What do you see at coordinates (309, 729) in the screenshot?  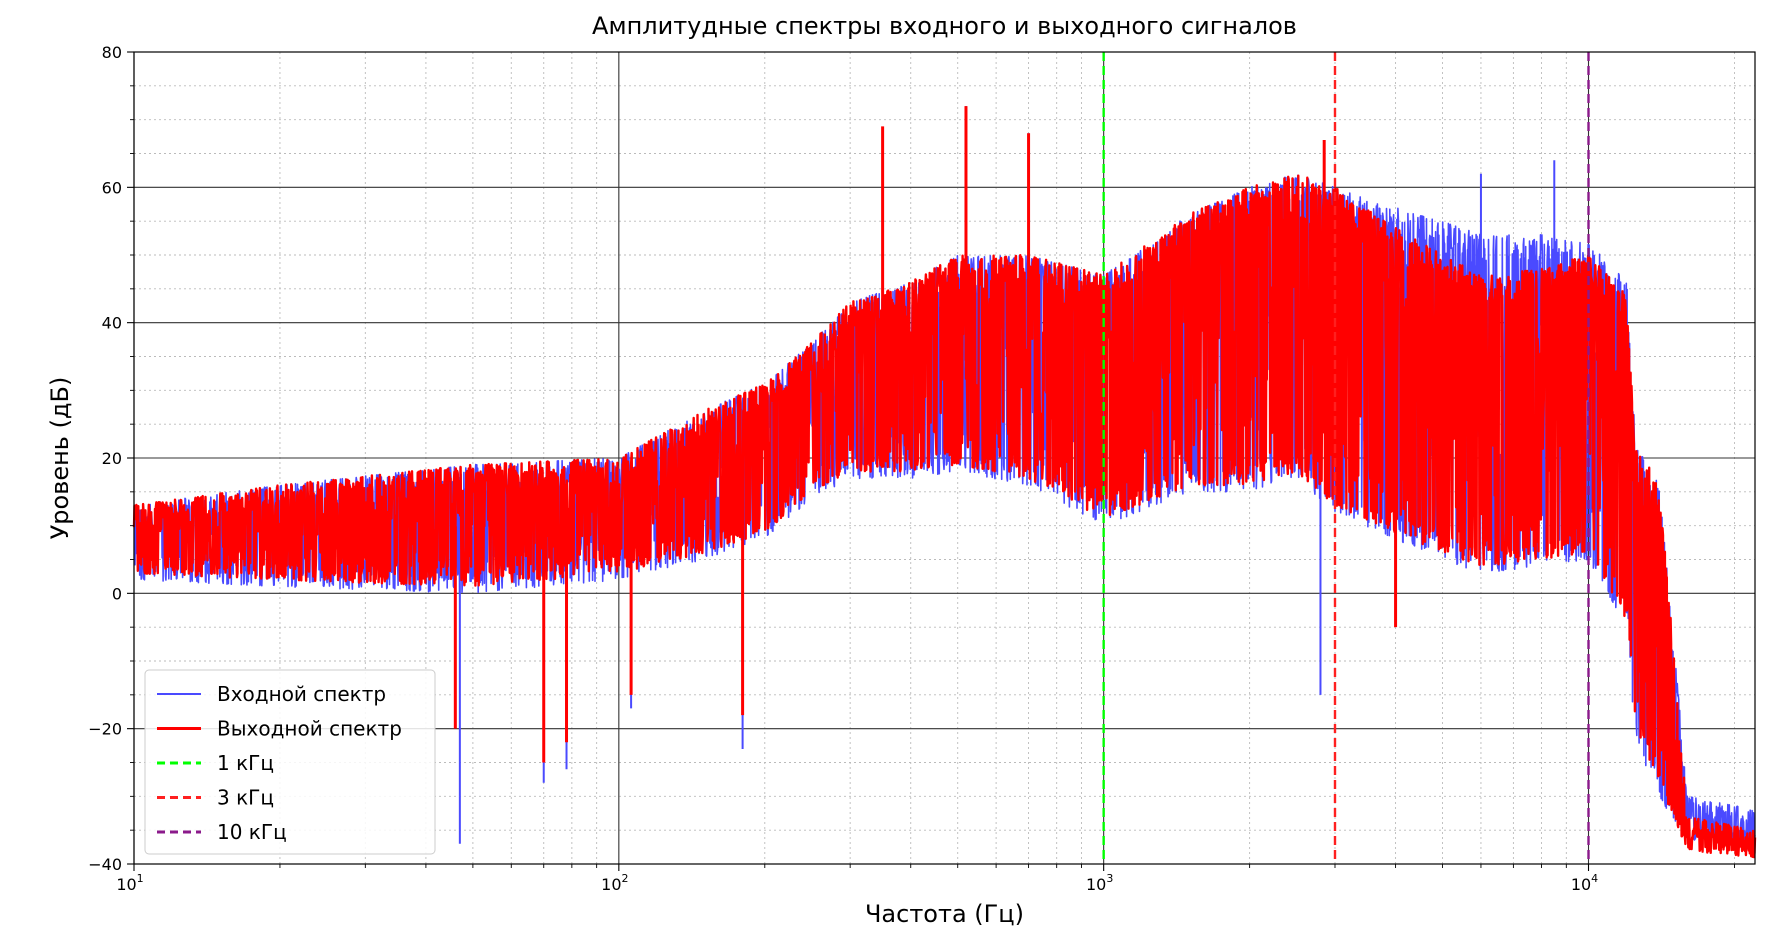 I see `legend-label: Выходной спектр` at bounding box center [309, 729].